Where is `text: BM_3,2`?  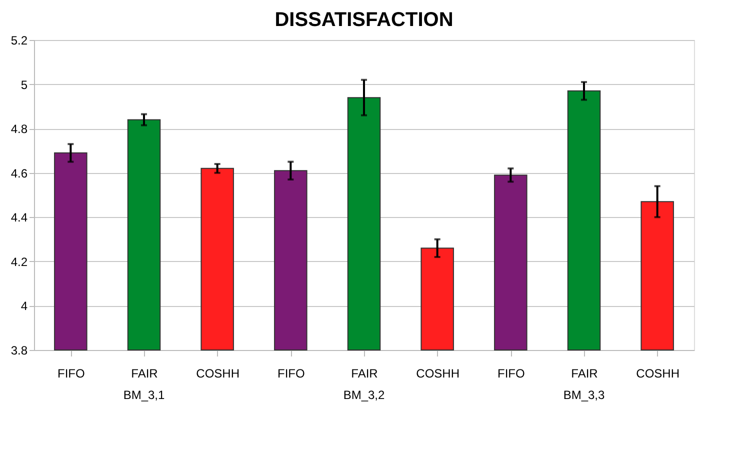
text: BM_3,2 is located at coordinates (364, 395).